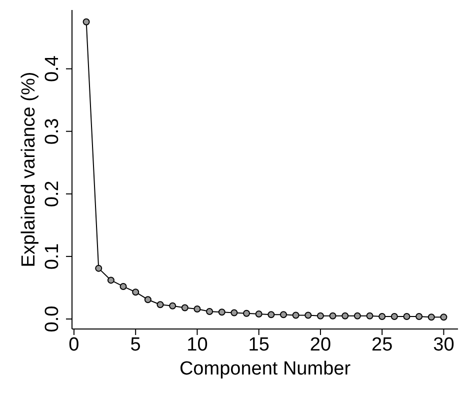 This screenshot has width=474, height=395. Describe the element at coordinates (29, 170) in the screenshot. I see `y-axis-title: Explained variance (%)` at that location.